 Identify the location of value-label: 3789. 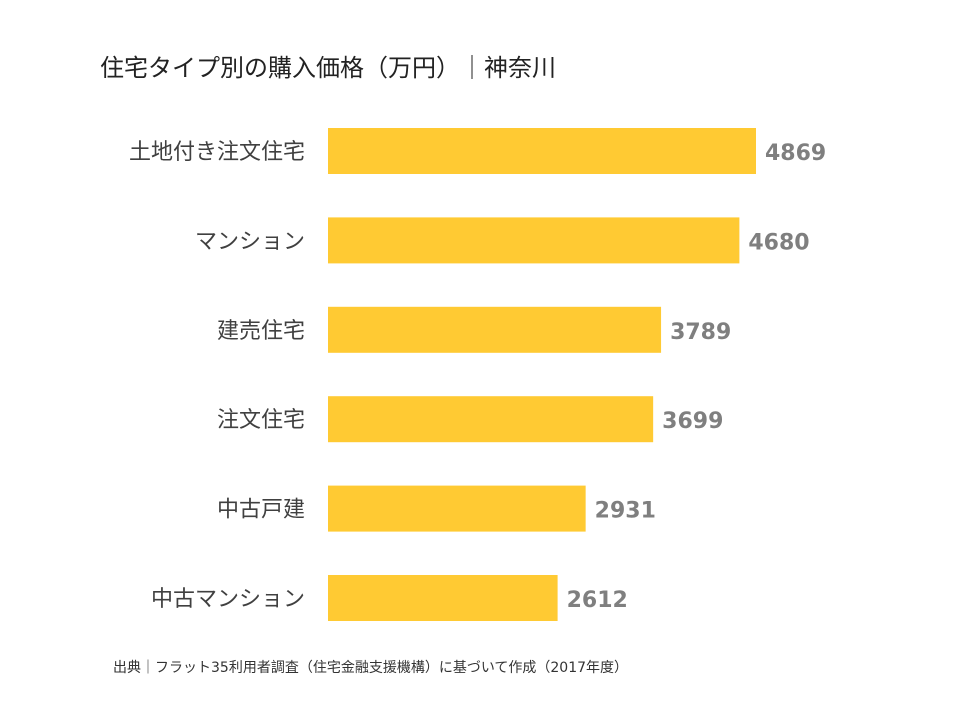
(700, 332).